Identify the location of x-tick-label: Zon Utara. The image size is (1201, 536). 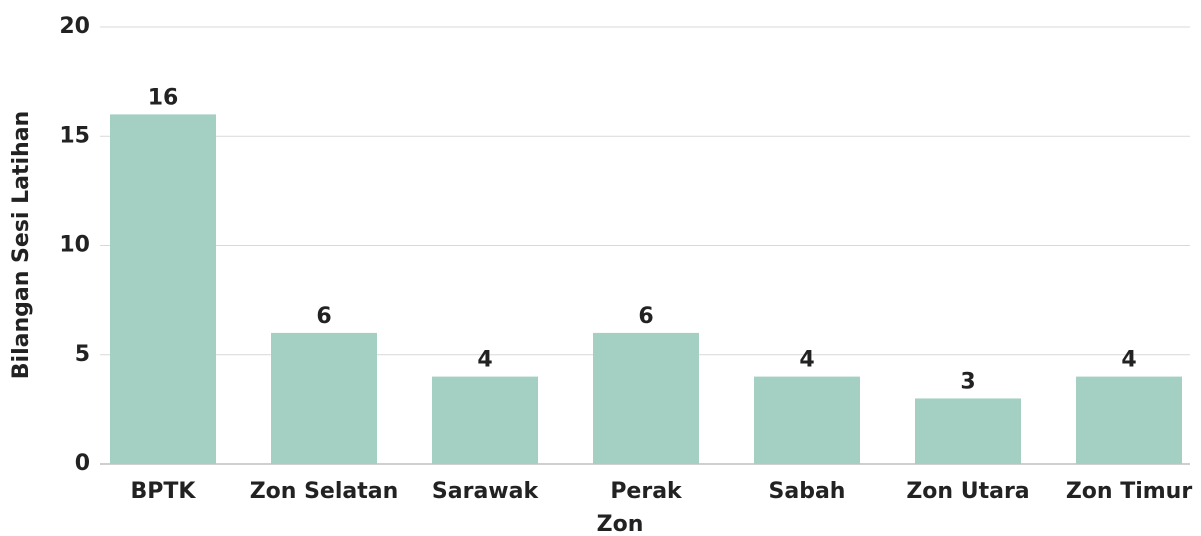
(967, 491).